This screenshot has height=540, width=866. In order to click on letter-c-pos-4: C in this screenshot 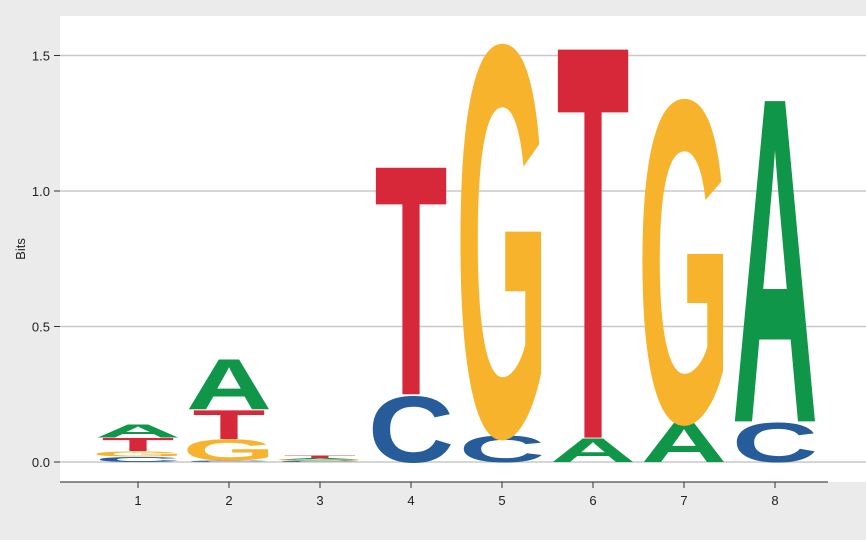, I will do `click(411, 429)`.